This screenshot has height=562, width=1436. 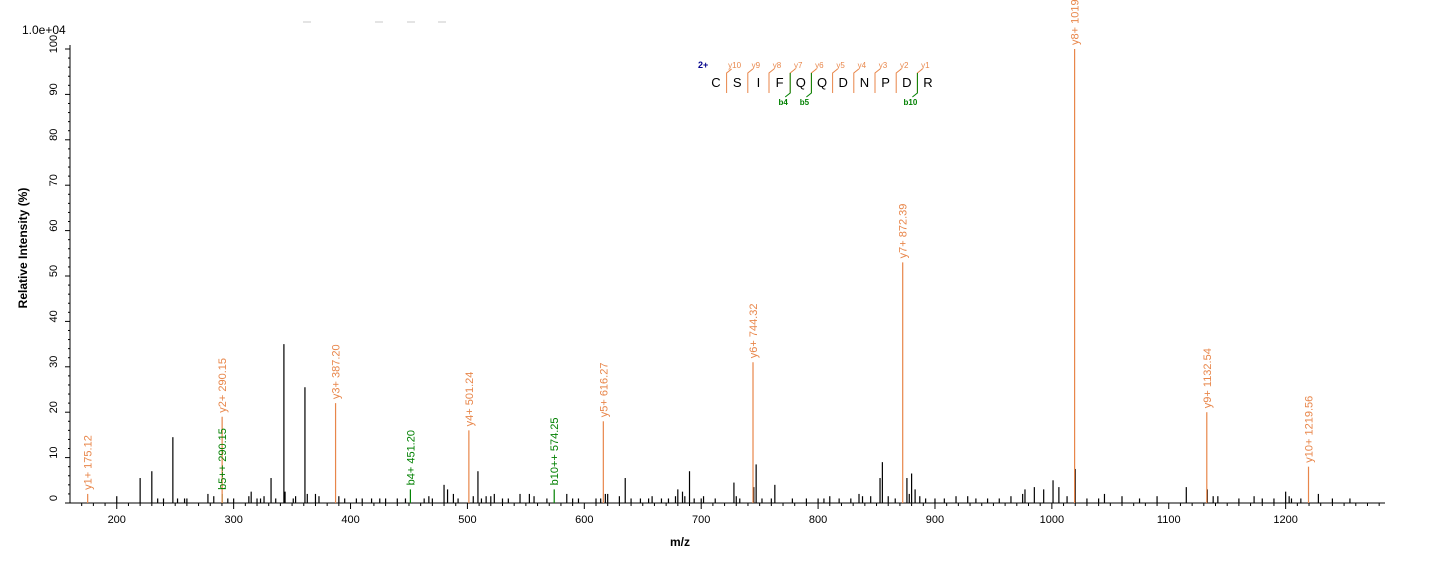 What do you see at coordinates (904, 231) in the screenshot?
I see `peak-label: y7+ 872.39` at bounding box center [904, 231].